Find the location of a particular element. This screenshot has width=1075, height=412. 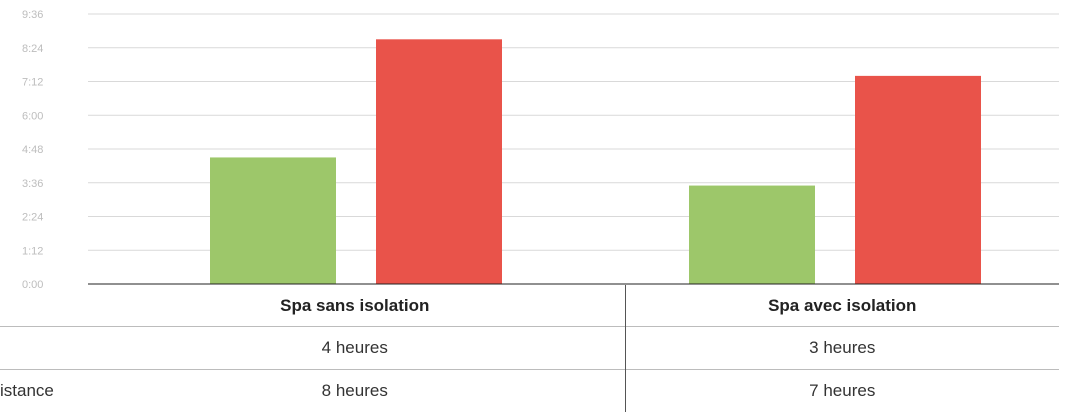

y-axis-ticks: 0:00 1:12 2:24 3:36 4:48 6:00 7:12 8:24 9:36 is located at coordinates (32, 149).